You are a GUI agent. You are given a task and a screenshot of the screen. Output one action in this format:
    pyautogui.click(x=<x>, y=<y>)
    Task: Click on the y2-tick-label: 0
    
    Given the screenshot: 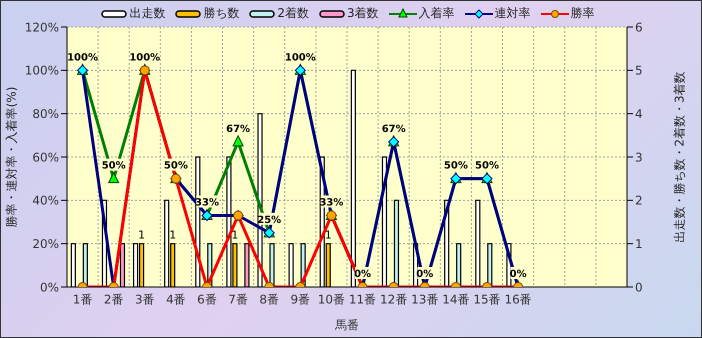 What is the action you would take?
    pyautogui.click(x=639, y=287)
    